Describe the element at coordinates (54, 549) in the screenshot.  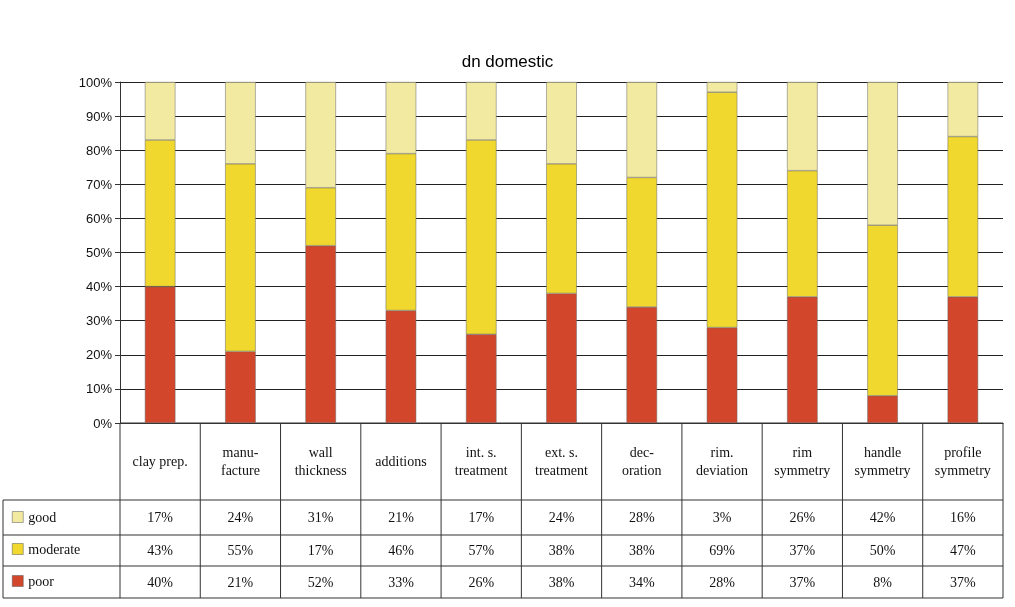
I see `legend-label: moderate` at that location.